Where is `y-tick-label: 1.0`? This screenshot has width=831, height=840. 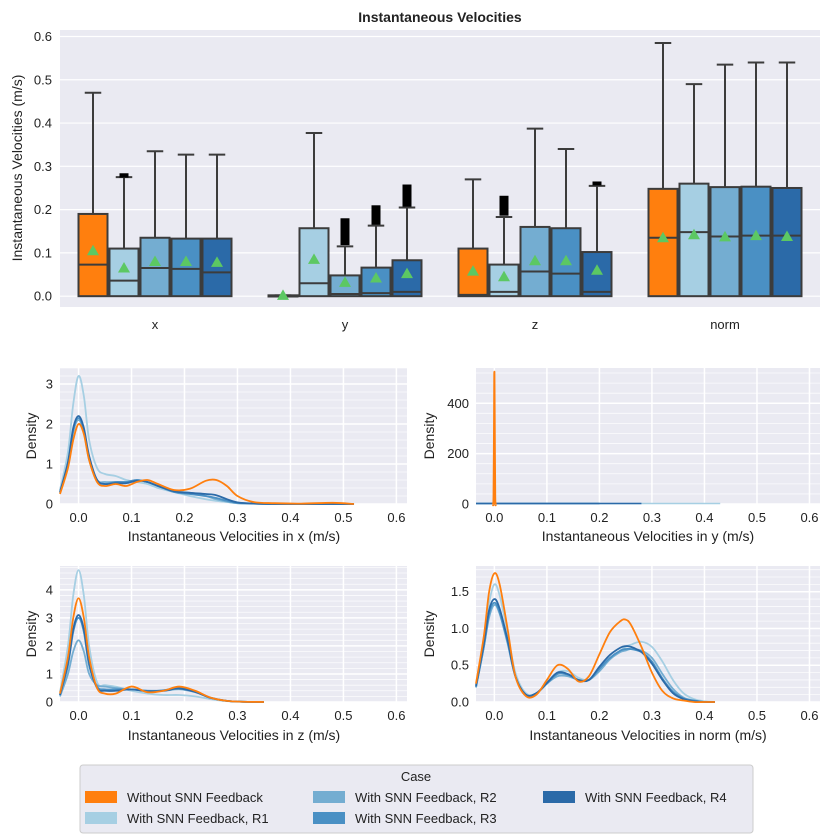
y-tick-label: 1.0 is located at coordinates (460, 628).